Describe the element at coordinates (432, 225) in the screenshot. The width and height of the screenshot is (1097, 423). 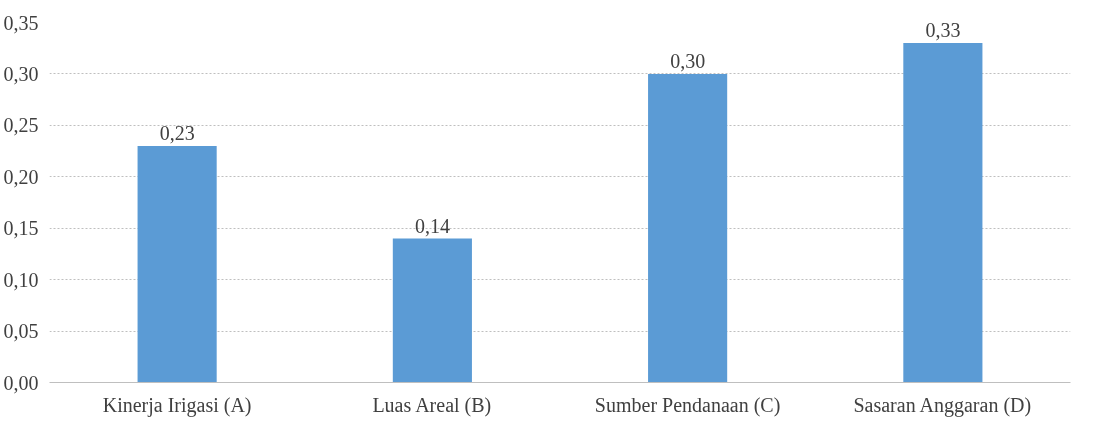
I see `data-label: 0,14` at that location.